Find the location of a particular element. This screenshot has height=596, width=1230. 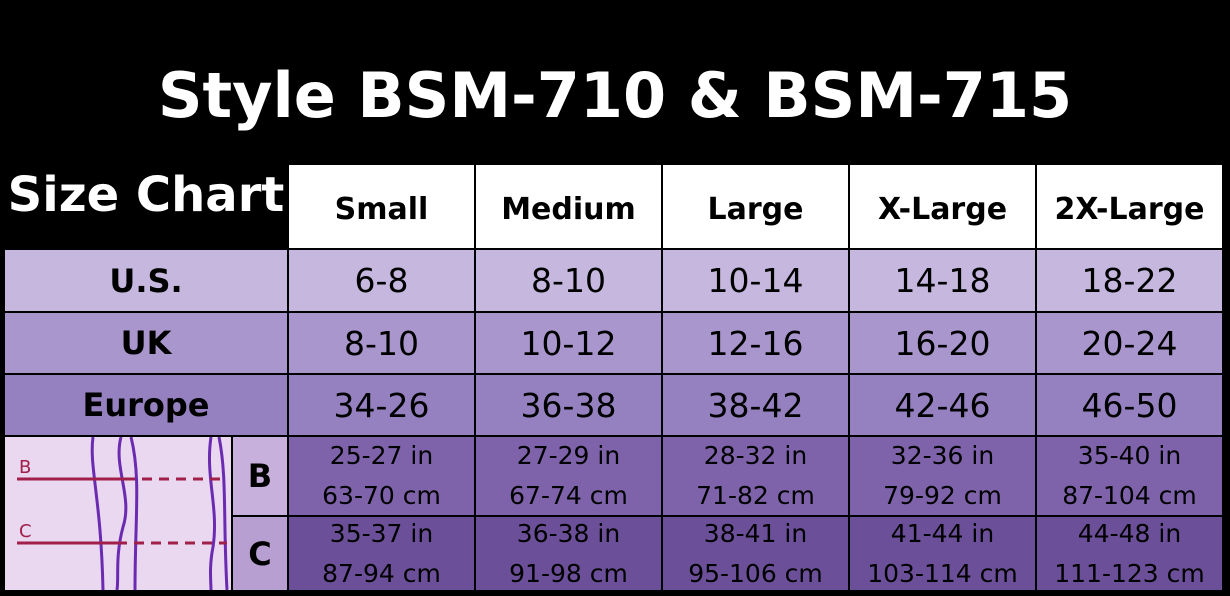

column-header: 2X-Large is located at coordinates (1129, 206).